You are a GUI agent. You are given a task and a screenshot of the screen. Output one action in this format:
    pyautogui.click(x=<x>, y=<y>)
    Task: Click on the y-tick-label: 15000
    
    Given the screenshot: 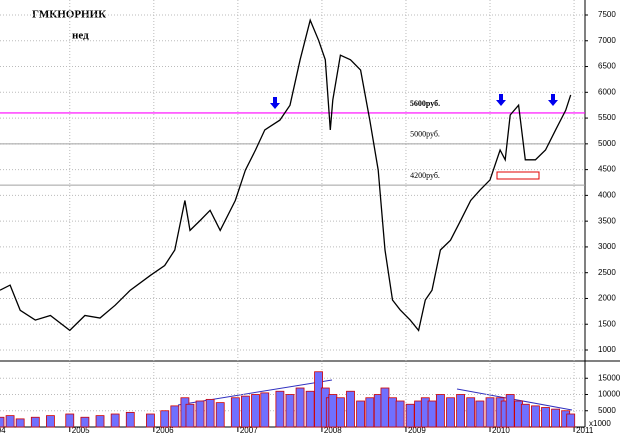 What is the action you would take?
    pyautogui.click(x=609, y=377)
    